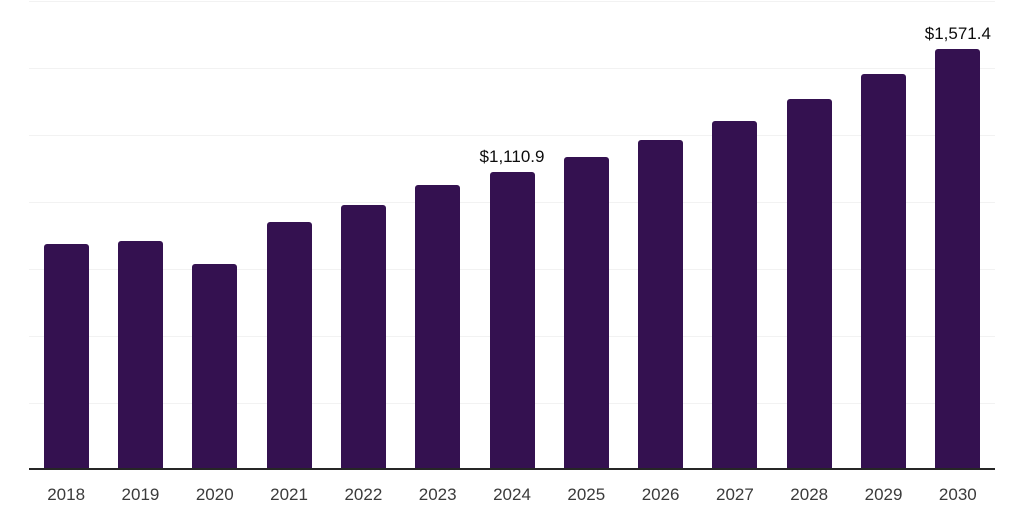 This screenshot has height=512, width=1024. I want to click on x-tick-label-2022: 2022, so click(363, 494).